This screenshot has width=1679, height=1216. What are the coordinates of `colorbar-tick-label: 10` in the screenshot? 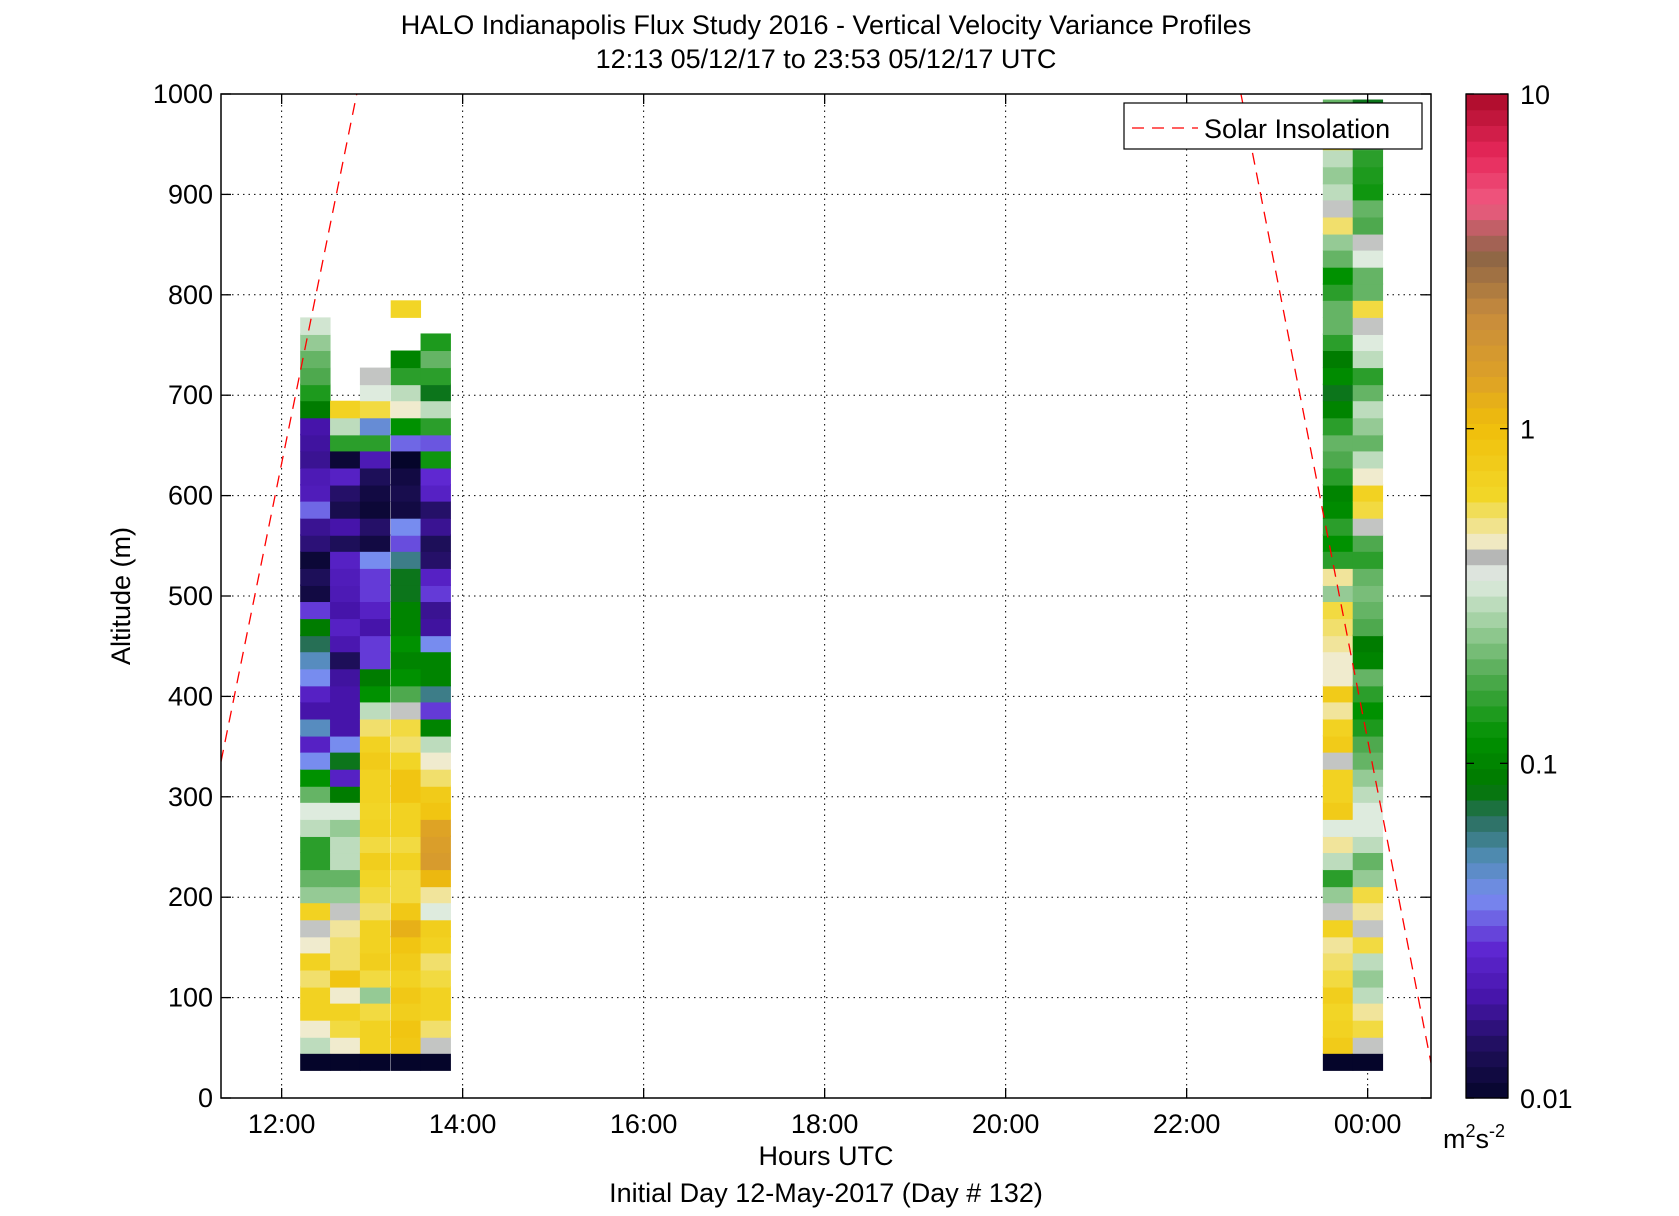 It's located at (1535, 95).